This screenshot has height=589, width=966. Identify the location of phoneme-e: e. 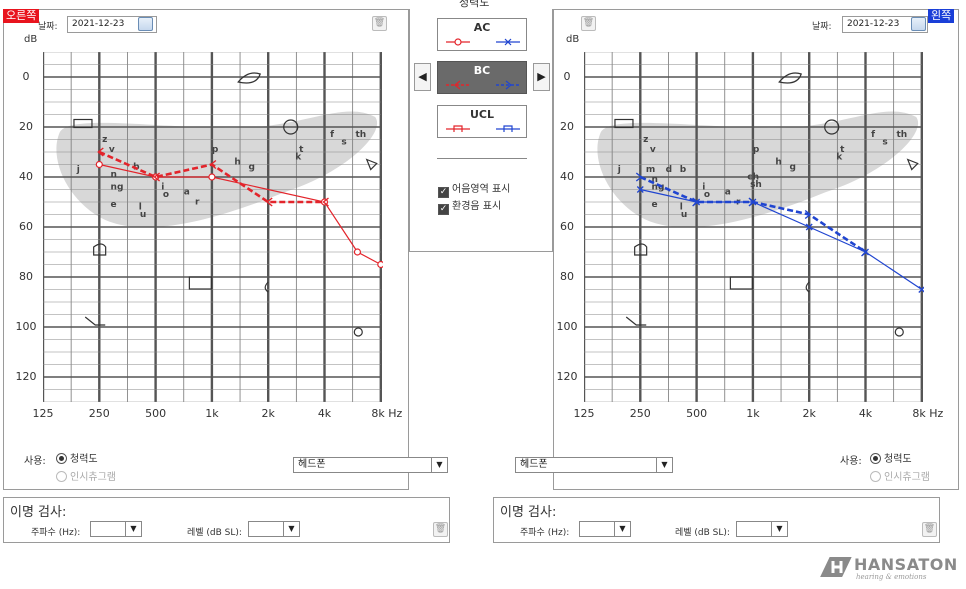
(655, 205).